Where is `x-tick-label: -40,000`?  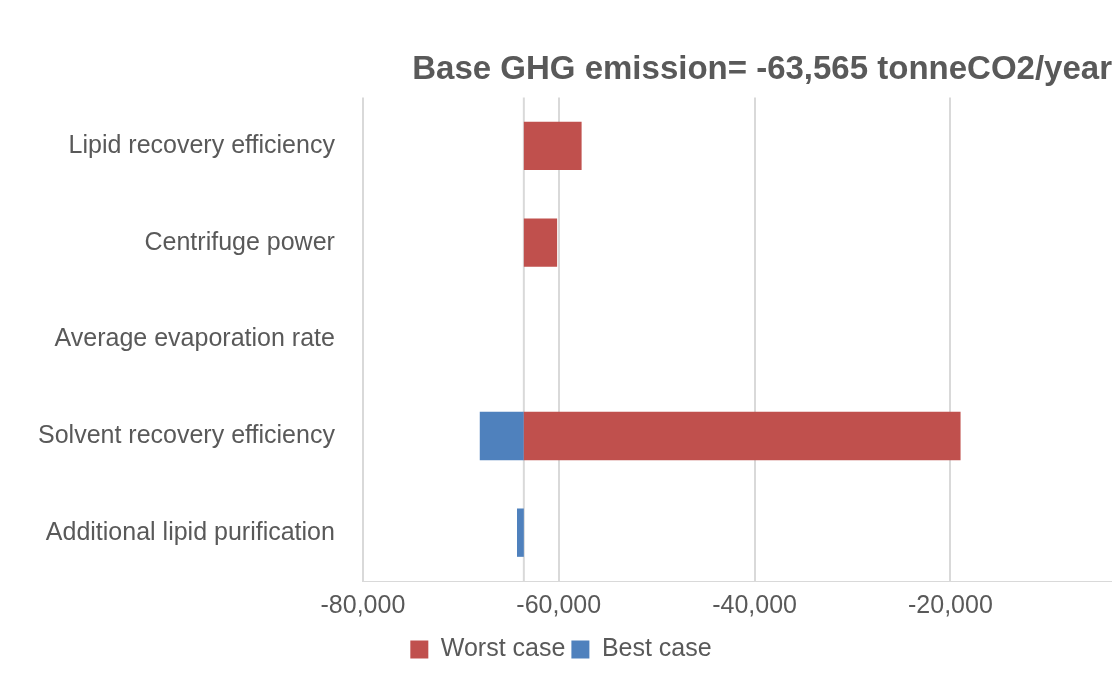
x-tick-label: -40,000 is located at coordinates (754, 603).